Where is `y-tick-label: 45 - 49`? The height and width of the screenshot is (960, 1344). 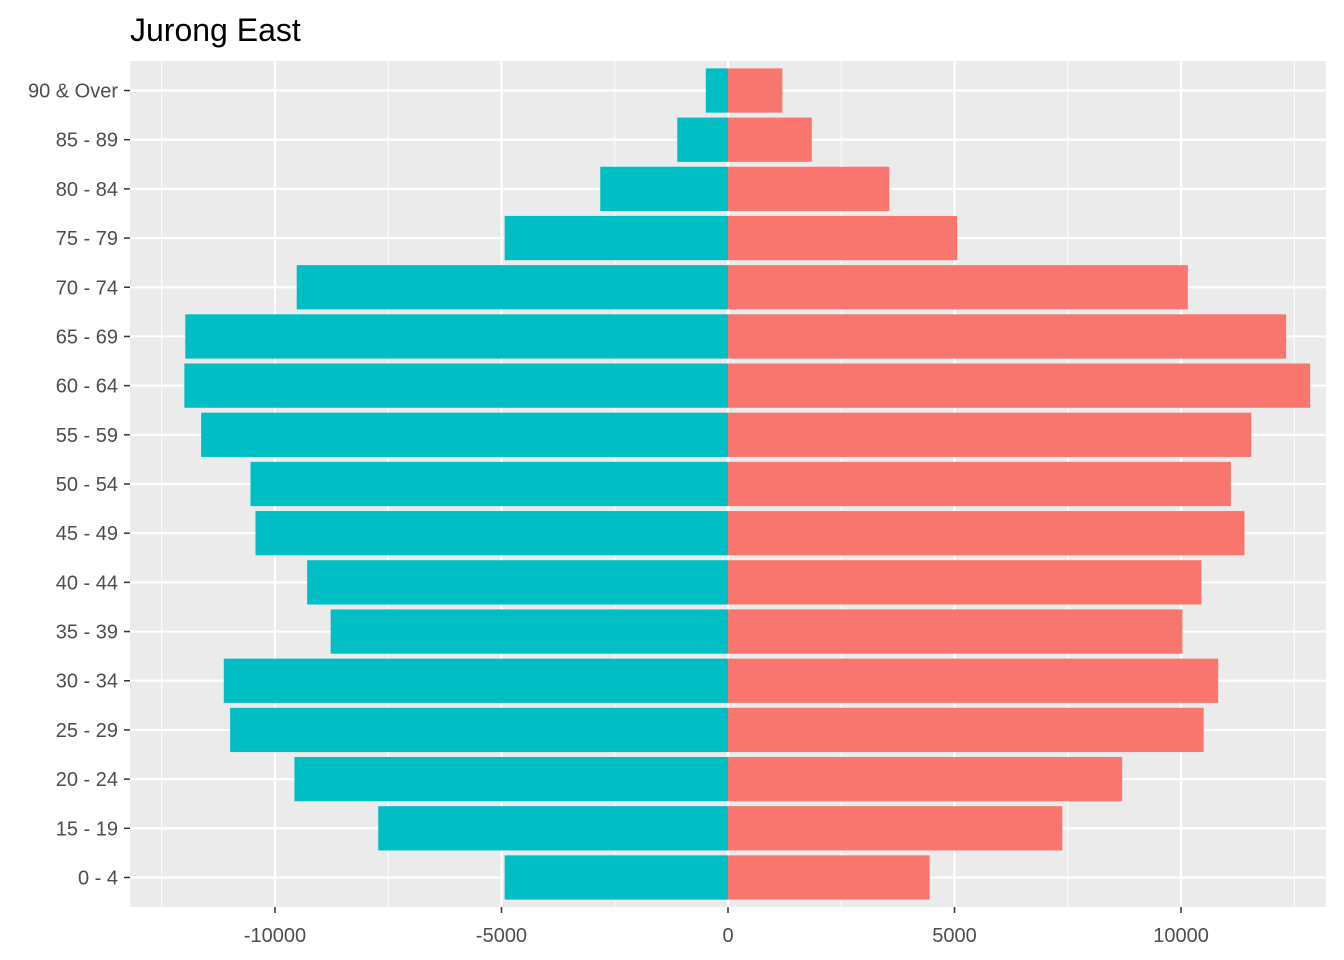
y-tick-label: 45 - 49 is located at coordinates (87, 534).